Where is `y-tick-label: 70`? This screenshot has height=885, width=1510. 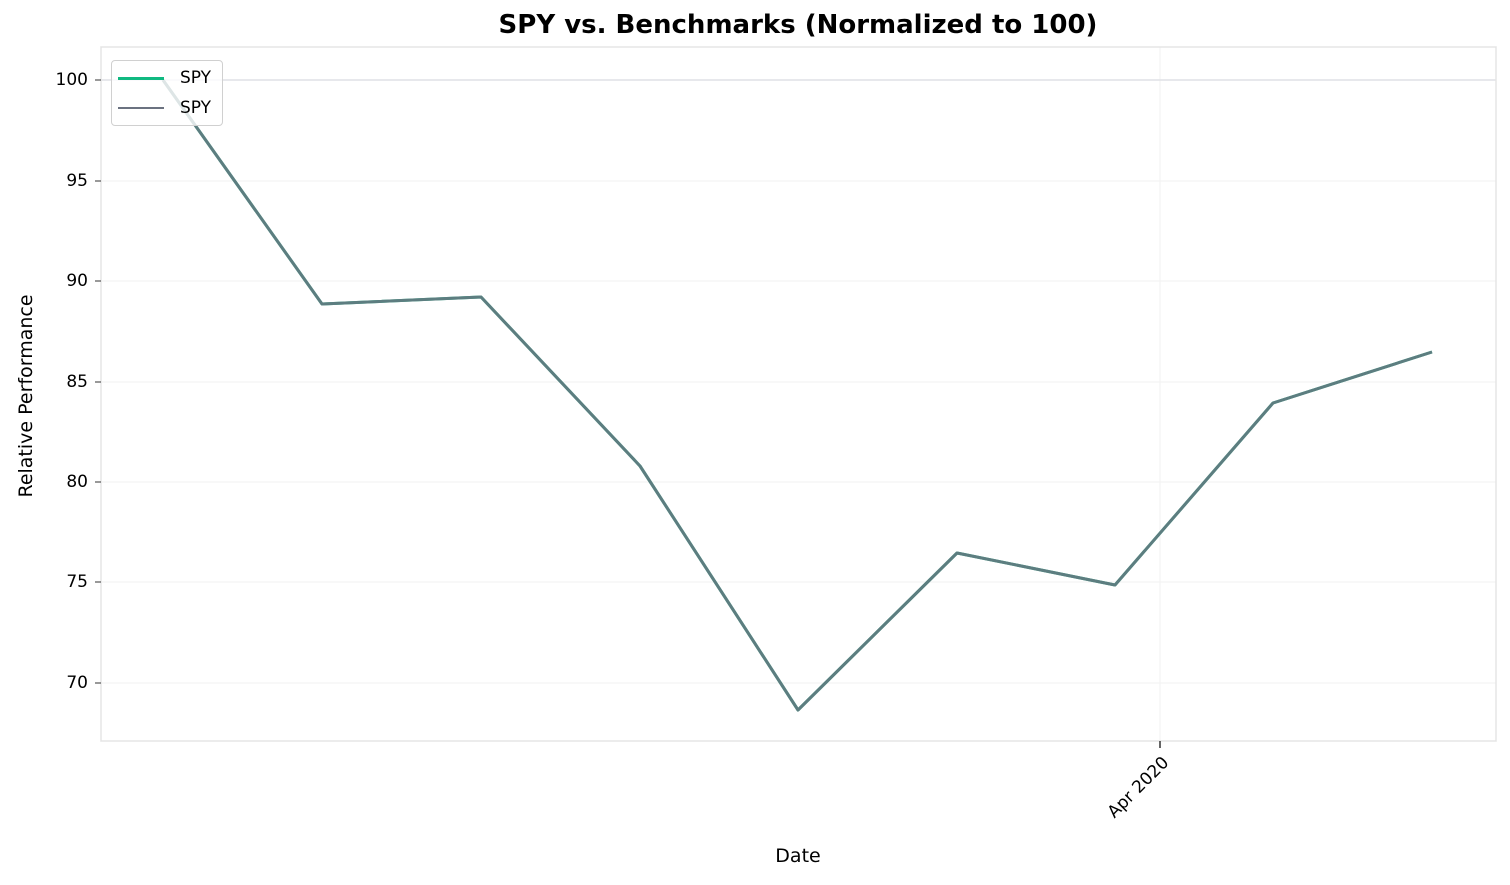 y-tick-label: 70 is located at coordinates (77, 683).